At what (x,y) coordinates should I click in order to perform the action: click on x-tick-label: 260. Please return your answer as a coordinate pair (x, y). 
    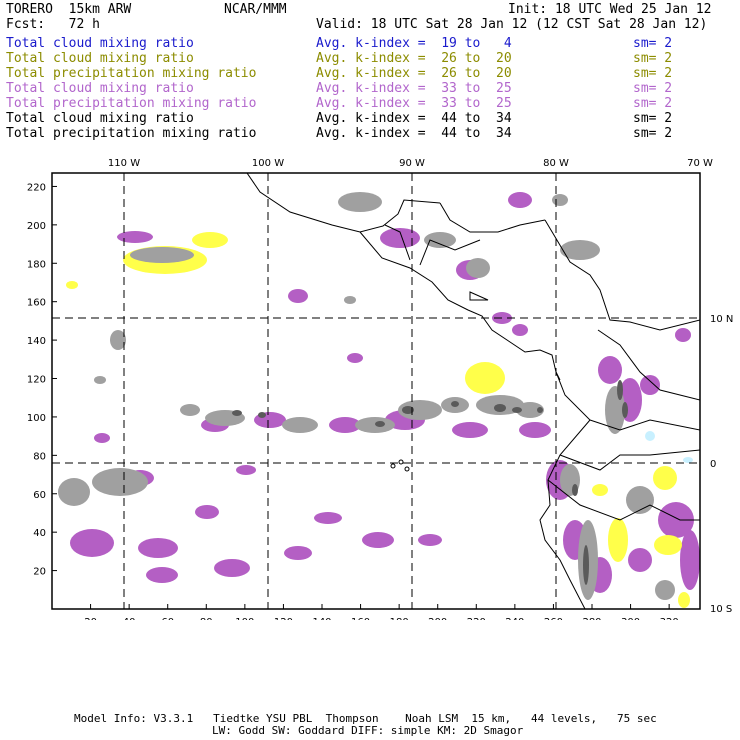
    Looking at the image, I should click on (553, 618).